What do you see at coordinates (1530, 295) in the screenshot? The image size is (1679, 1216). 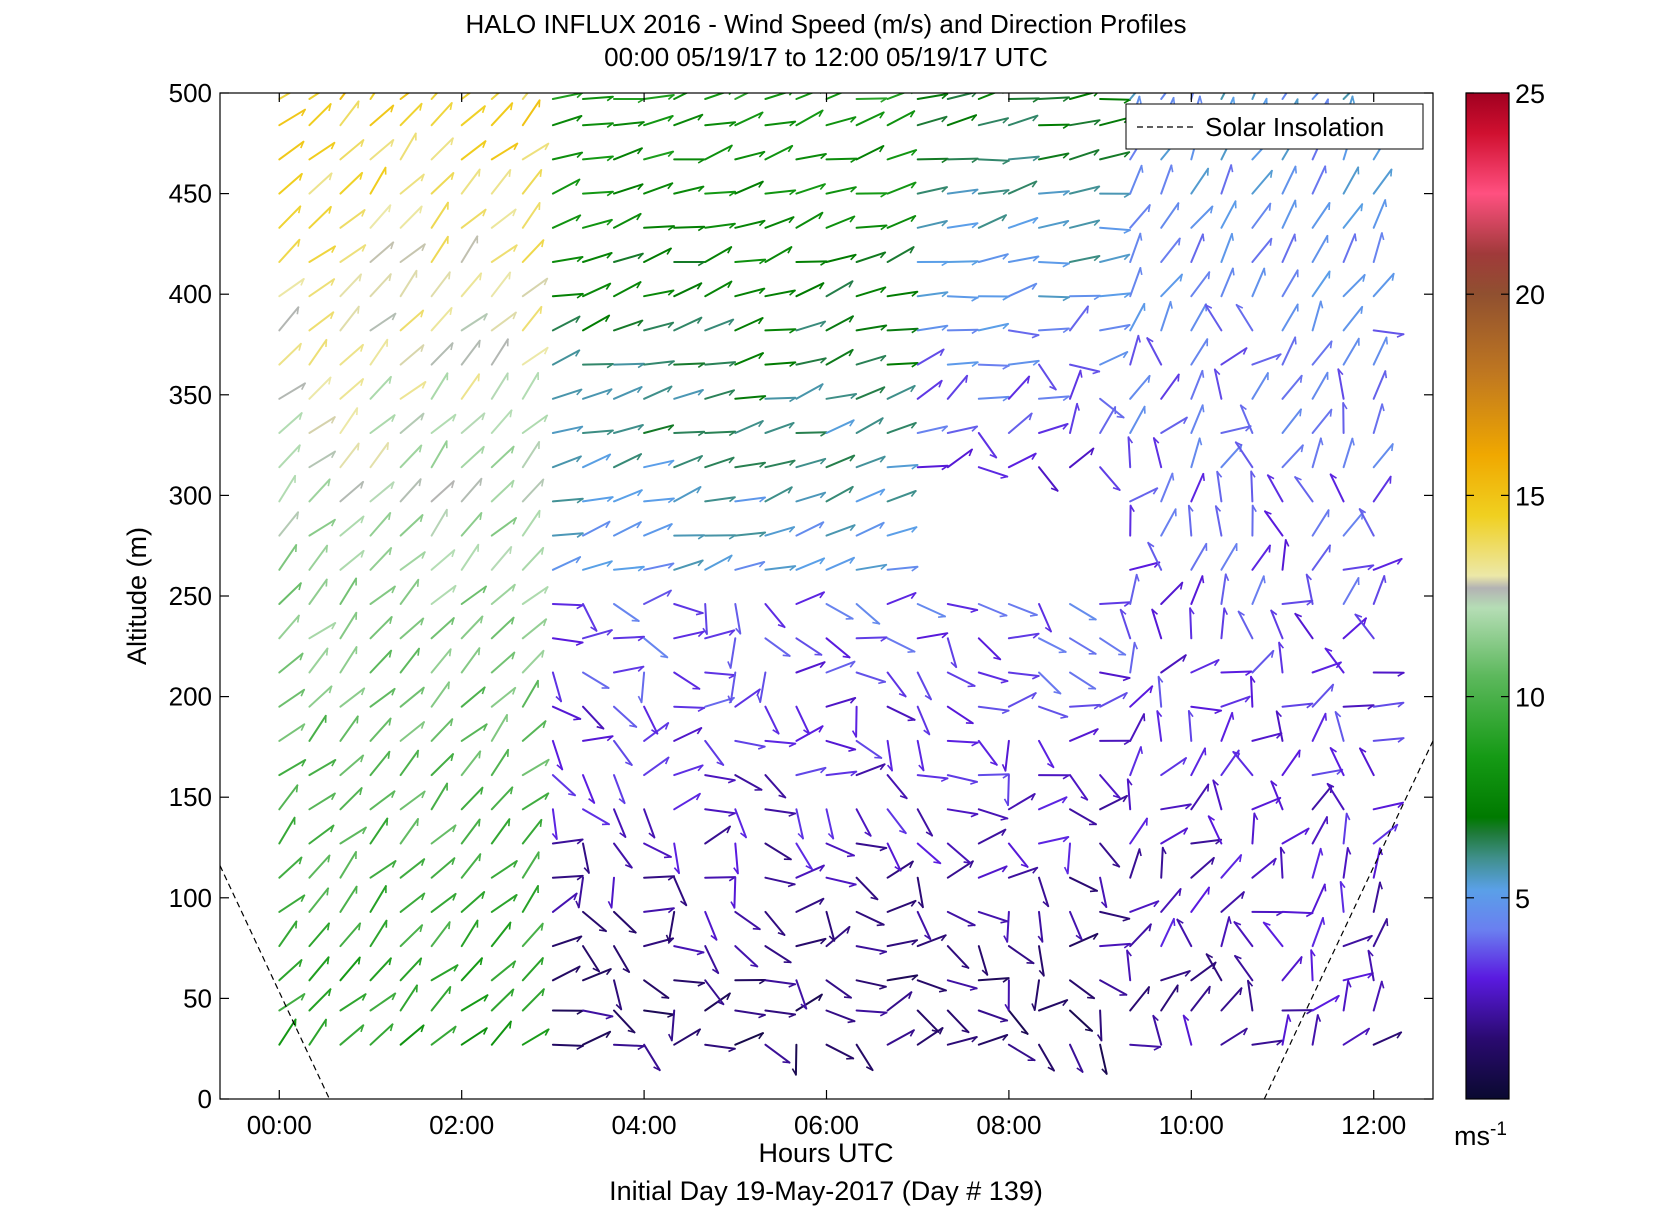 I see `colorbar-tick-label: 20` at bounding box center [1530, 295].